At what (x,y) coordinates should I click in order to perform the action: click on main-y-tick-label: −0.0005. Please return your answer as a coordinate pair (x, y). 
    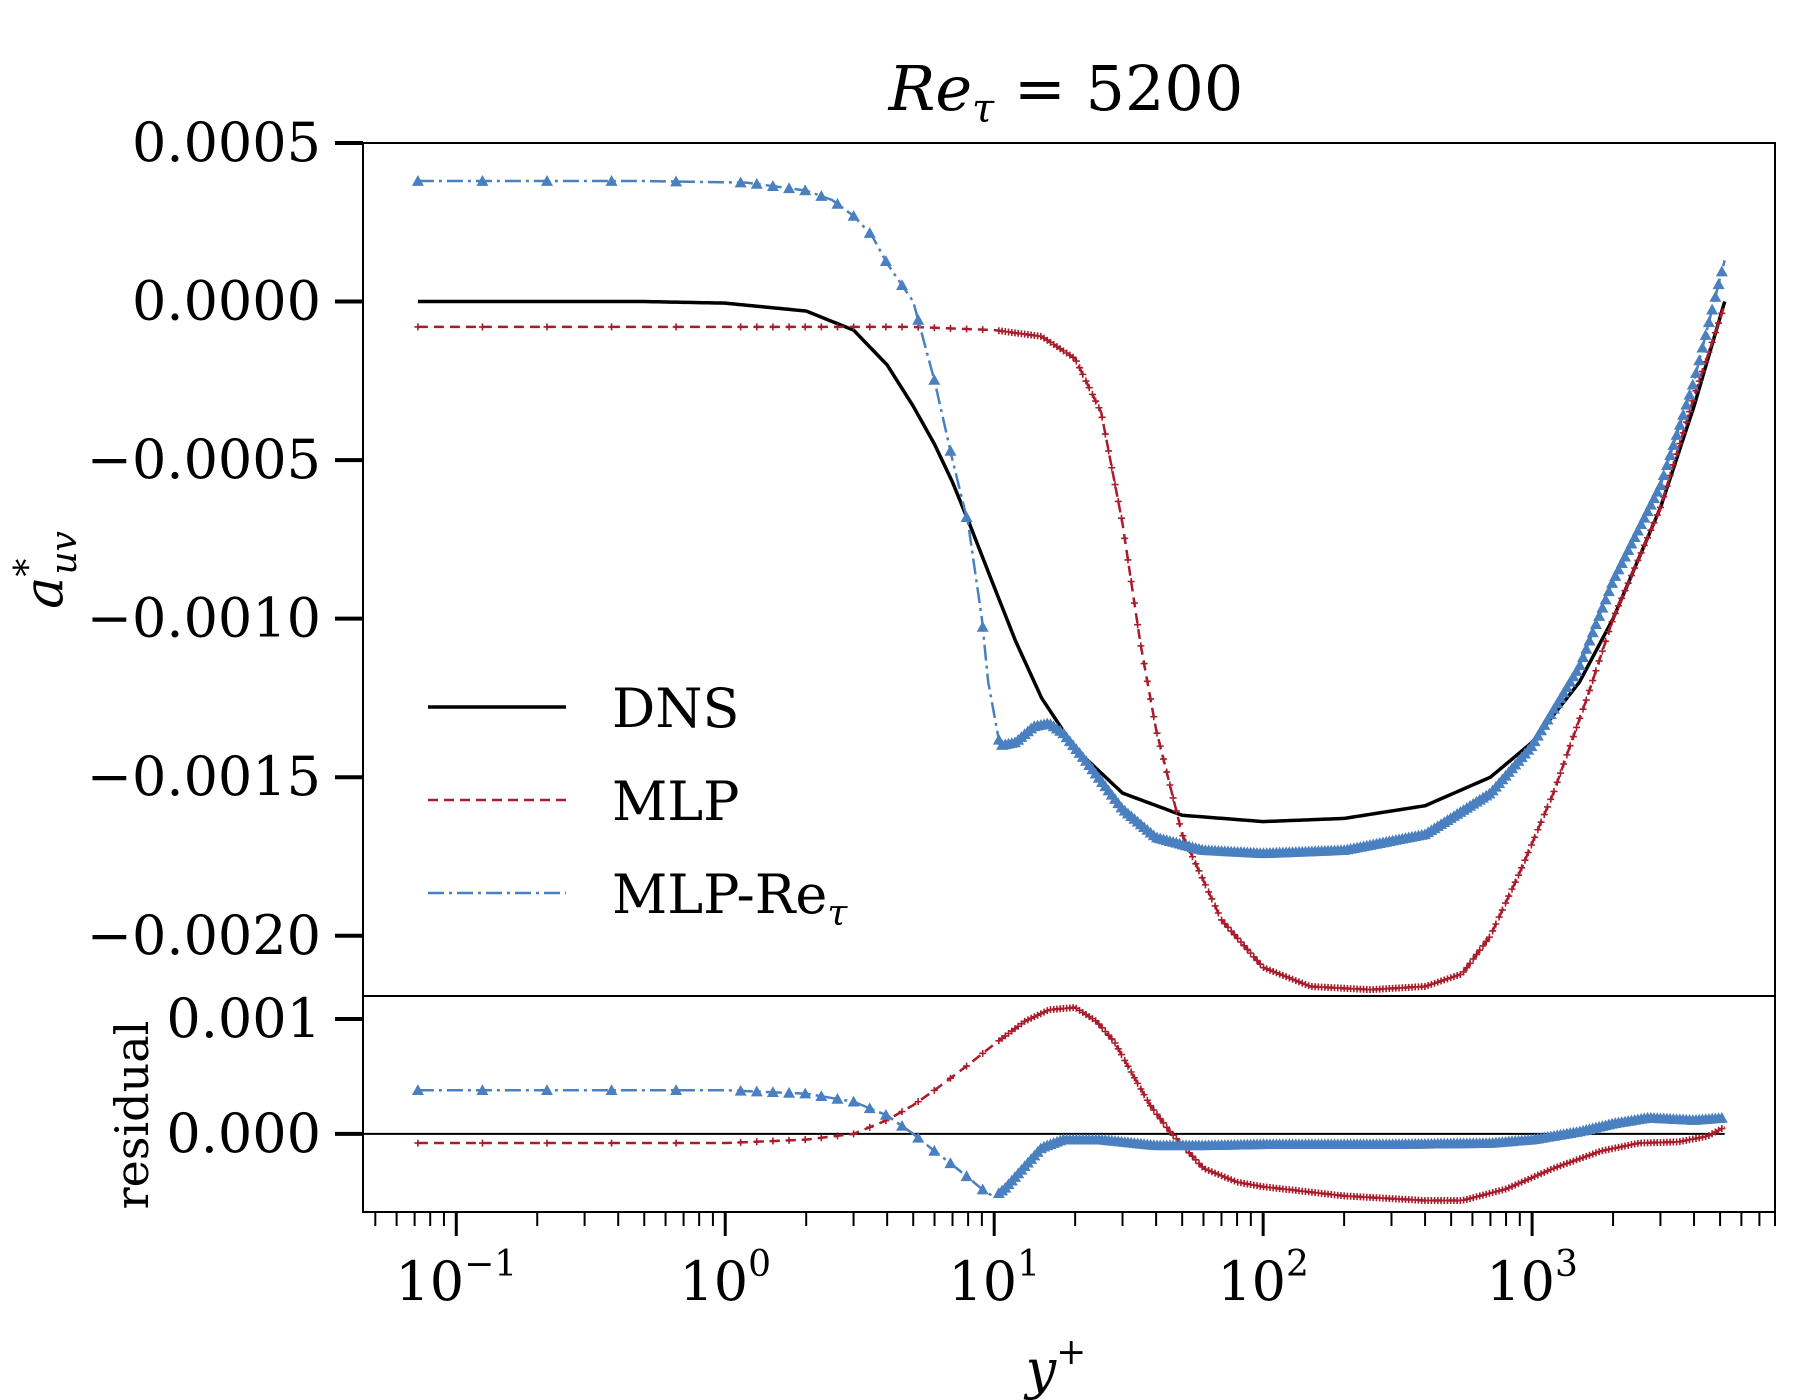
    Looking at the image, I should click on (204, 459).